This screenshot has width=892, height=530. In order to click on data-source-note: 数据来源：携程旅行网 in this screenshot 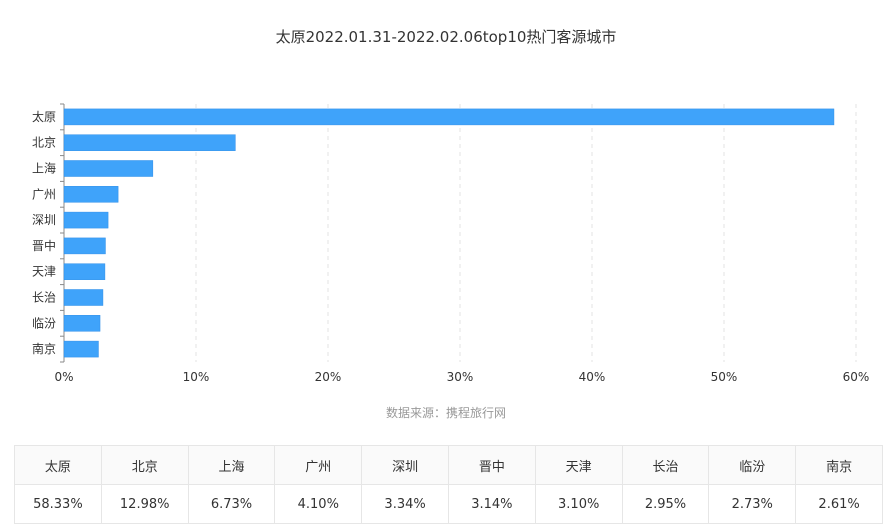, I will do `click(445, 413)`.